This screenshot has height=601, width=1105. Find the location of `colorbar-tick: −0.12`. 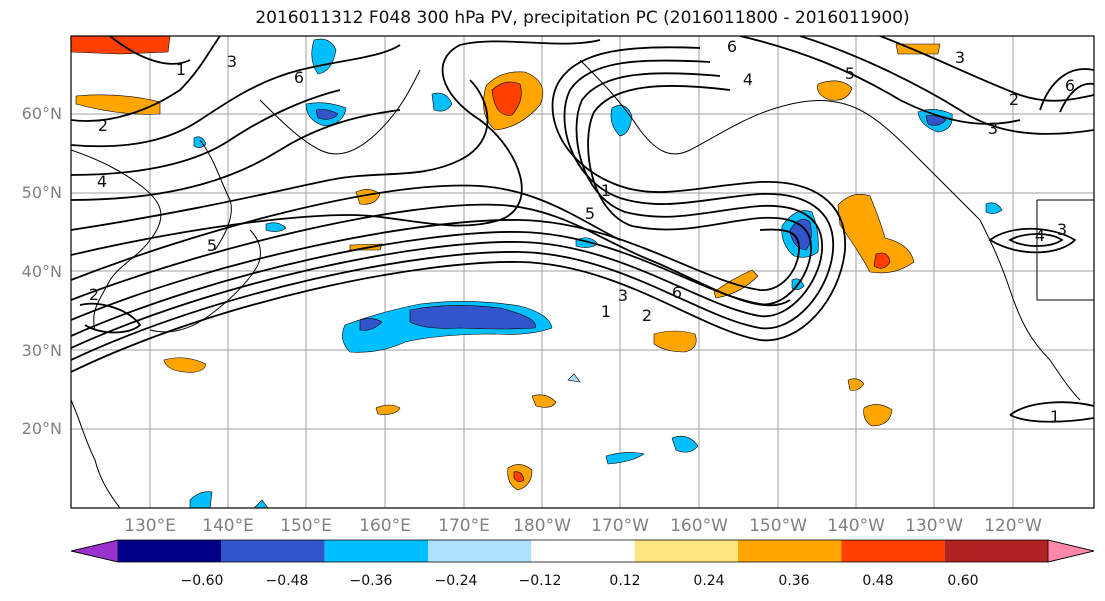

colorbar-tick: −0.12 is located at coordinates (540, 581).